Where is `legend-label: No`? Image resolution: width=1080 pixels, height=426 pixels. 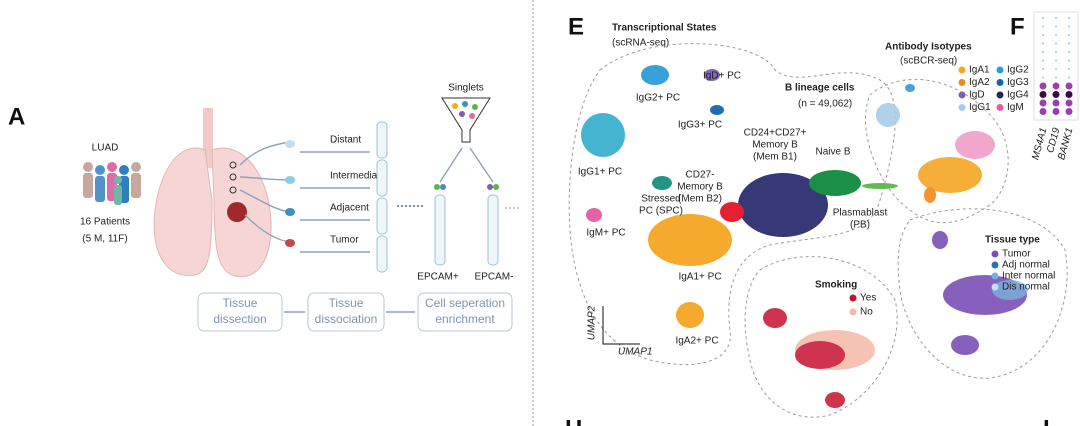
legend-label: No is located at coordinates (866, 312).